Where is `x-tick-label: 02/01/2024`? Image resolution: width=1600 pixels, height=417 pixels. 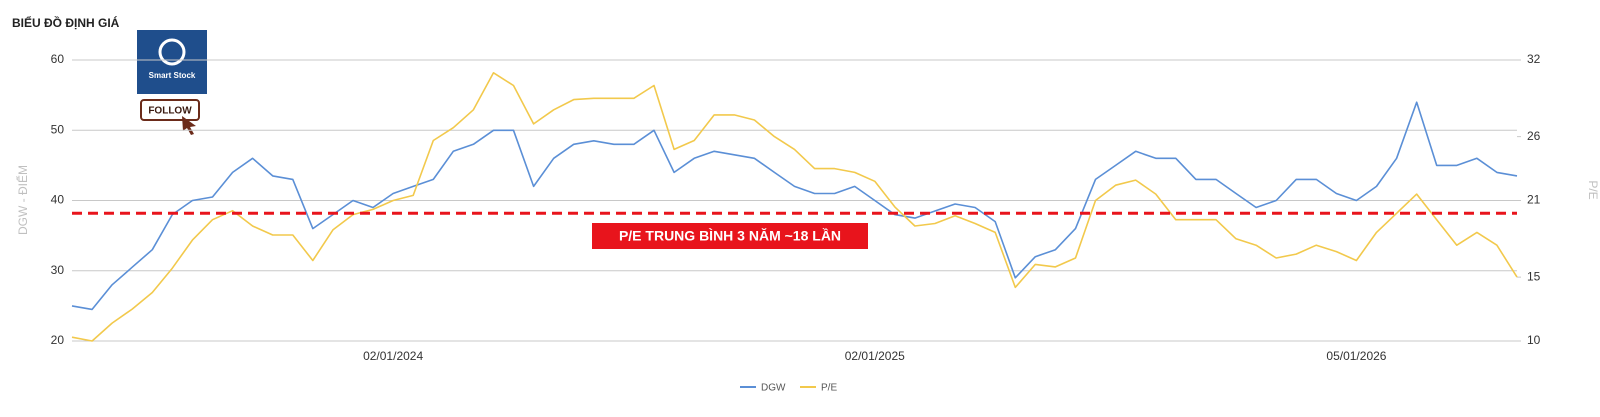
x-tick-label: 02/01/2024 is located at coordinates (393, 356).